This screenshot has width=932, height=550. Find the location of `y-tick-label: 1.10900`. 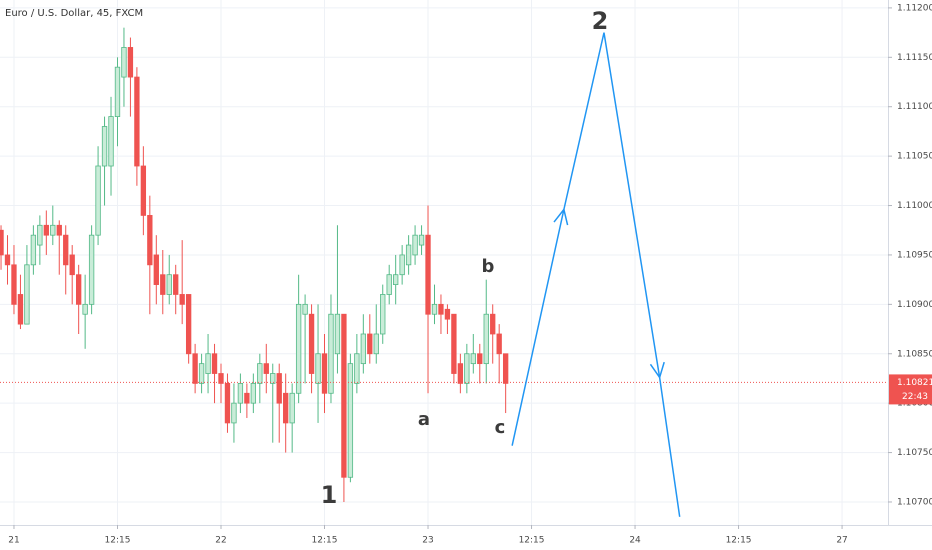

y-tick-label: 1.10900 is located at coordinates (914, 305).